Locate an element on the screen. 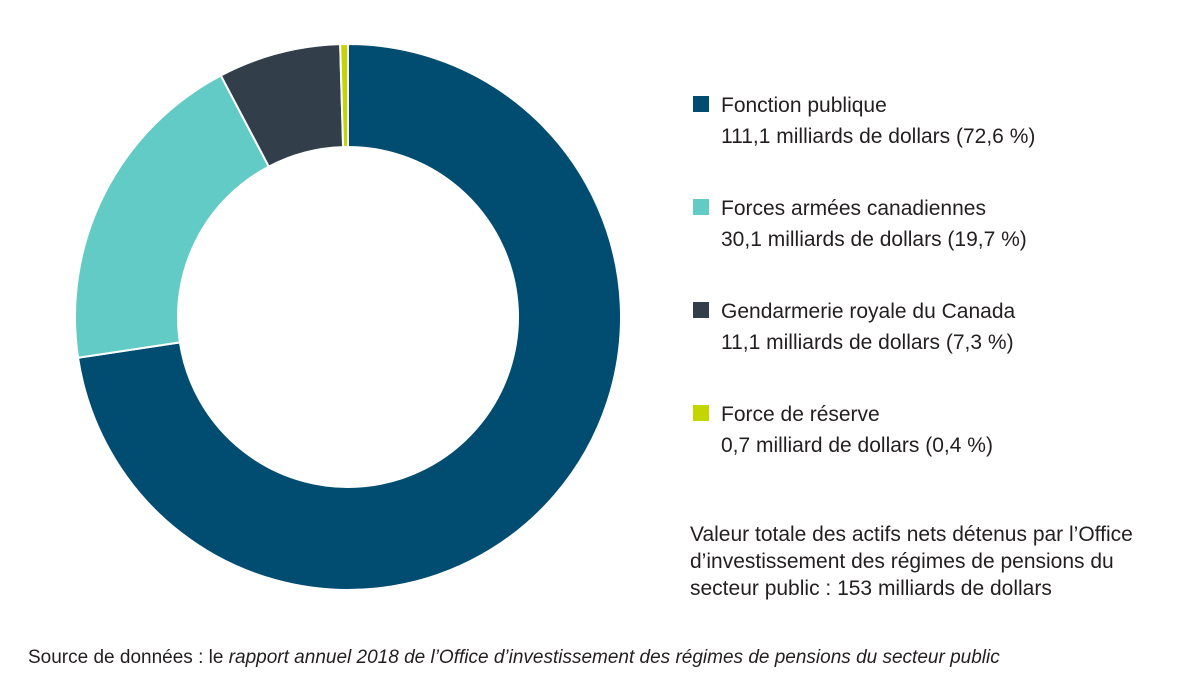 This screenshot has height=694, width=1186. legend-label: Force de réserve is located at coordinates (800, 414).